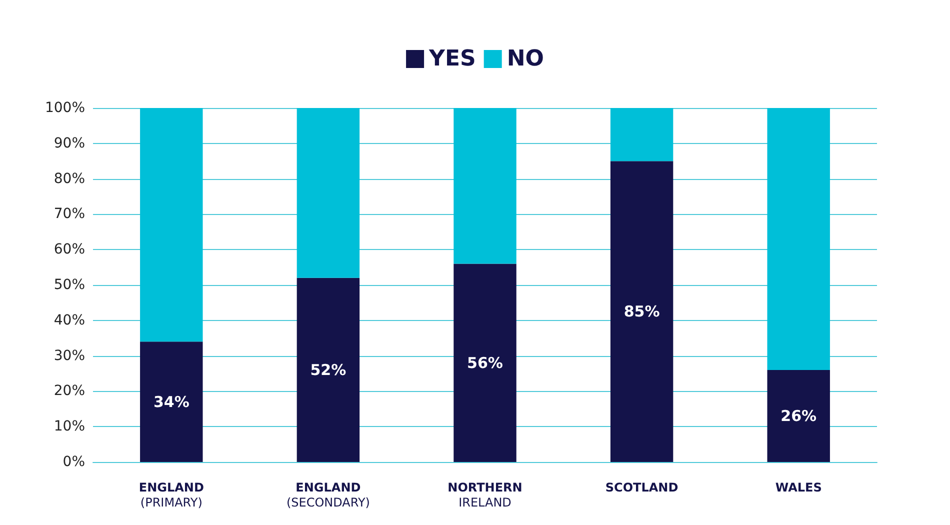 Image resolution: width=950 pixels, height=525 pixels. Describe the element at coordinates (69, 214) in the screenshot. I see `y-tick-label: 70%` at that location.